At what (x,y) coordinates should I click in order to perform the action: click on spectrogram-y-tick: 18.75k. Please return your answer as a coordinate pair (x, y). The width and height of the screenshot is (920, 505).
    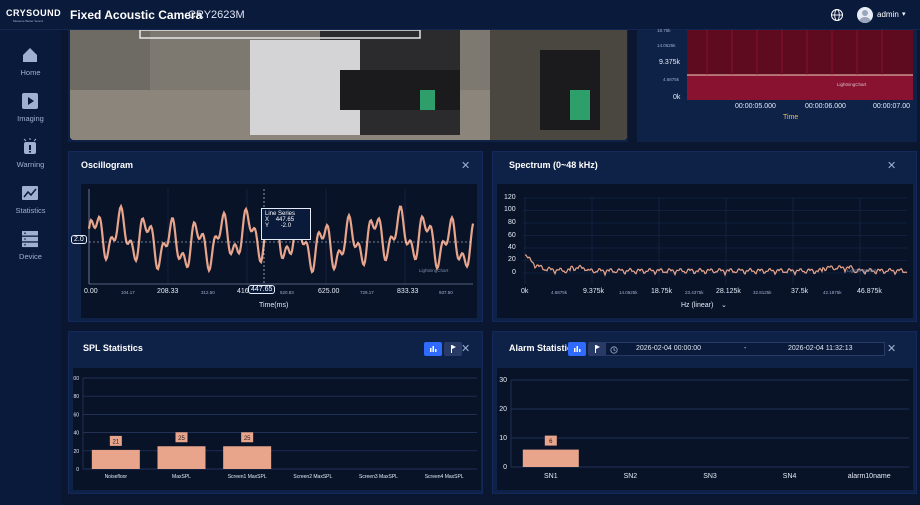
    Looking at the image, I should click on (664, 30).